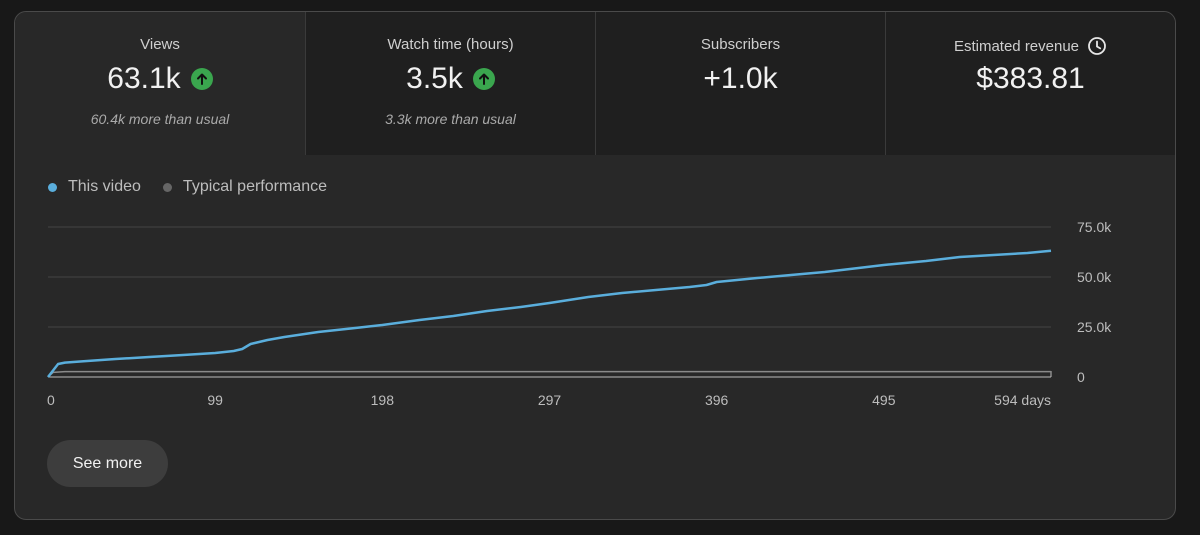 This screenshot has width=1200, height=535. What do you see at coordinates (434, 78) in the screenshot?
I see `metric-value: 3.5k` at bounding box center [434, 78].